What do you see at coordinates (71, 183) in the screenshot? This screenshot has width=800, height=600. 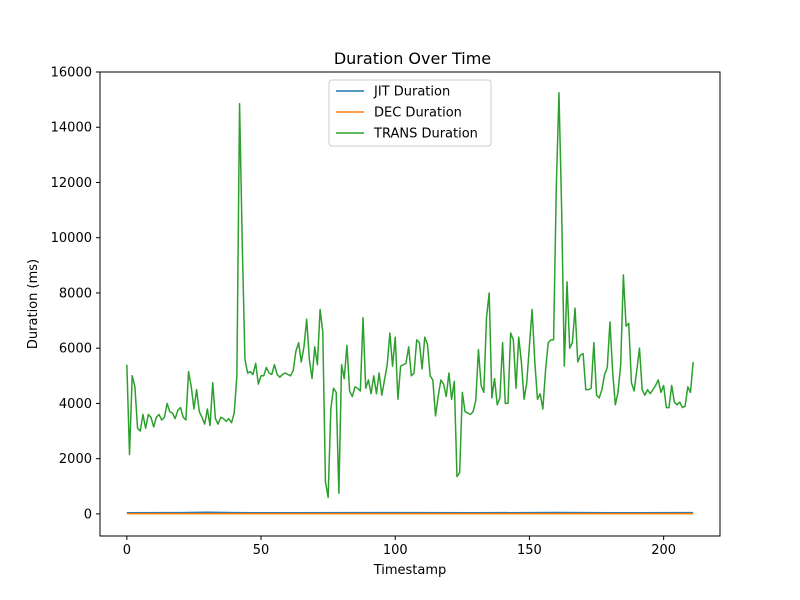 I see `y-tick-label: 12000` at bounding box center [71, 183].